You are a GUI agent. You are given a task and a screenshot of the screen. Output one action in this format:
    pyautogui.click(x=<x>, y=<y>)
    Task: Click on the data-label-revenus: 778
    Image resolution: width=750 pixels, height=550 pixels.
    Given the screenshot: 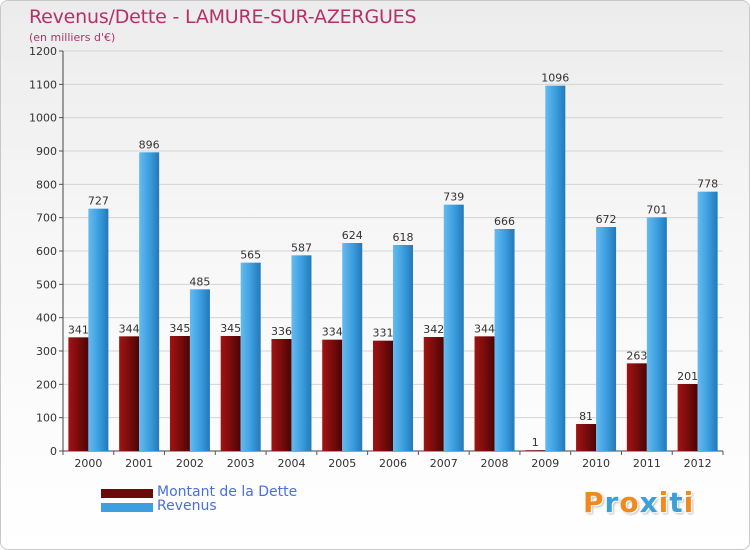 What is the action you would take?
    pyautogui.click(x=707, y=184)
    